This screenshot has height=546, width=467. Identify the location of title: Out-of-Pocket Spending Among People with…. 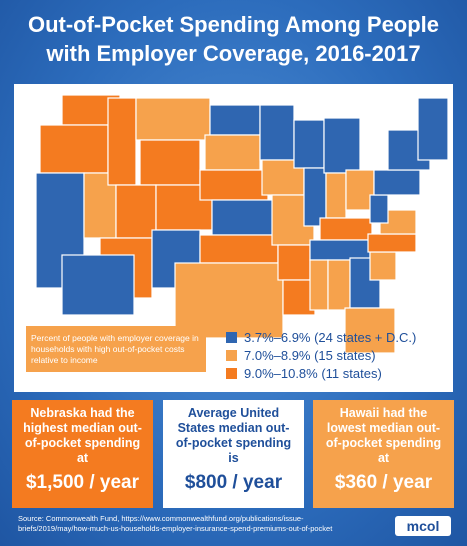
(233, 39).